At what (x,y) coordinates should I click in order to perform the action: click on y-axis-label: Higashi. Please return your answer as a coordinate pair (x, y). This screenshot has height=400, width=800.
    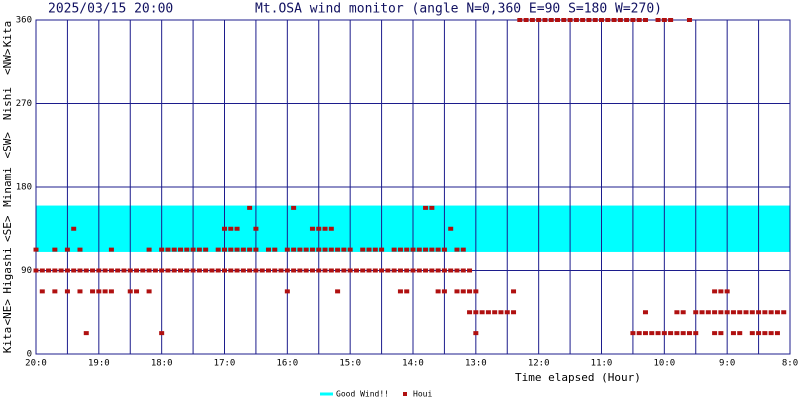
    Looking at the image, I should click on (7, 270).